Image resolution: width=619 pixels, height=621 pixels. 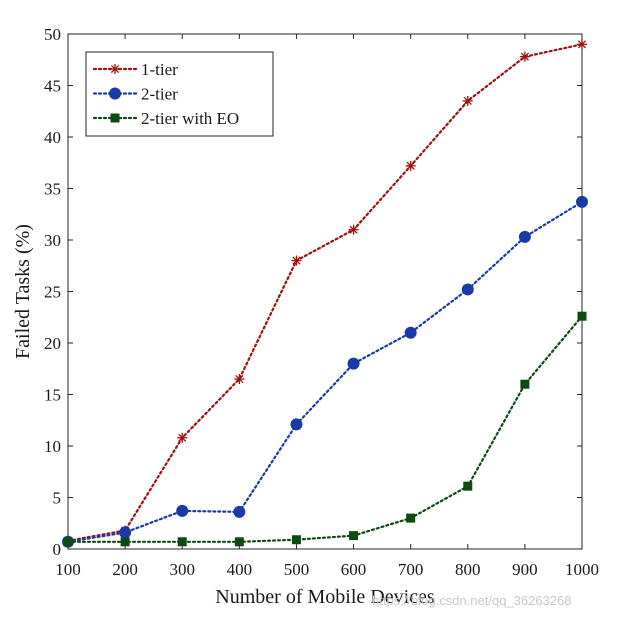 What do you see at coordinates (68, 569) in the screenshot?
I see `x-tick-label: 100` at bounding box center [68, 569].